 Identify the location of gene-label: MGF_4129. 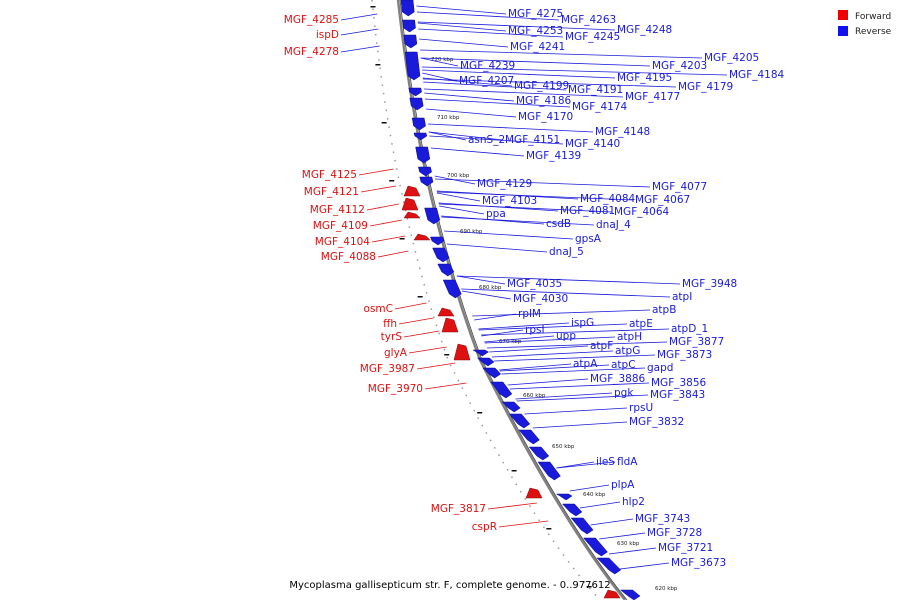
(504, 184).